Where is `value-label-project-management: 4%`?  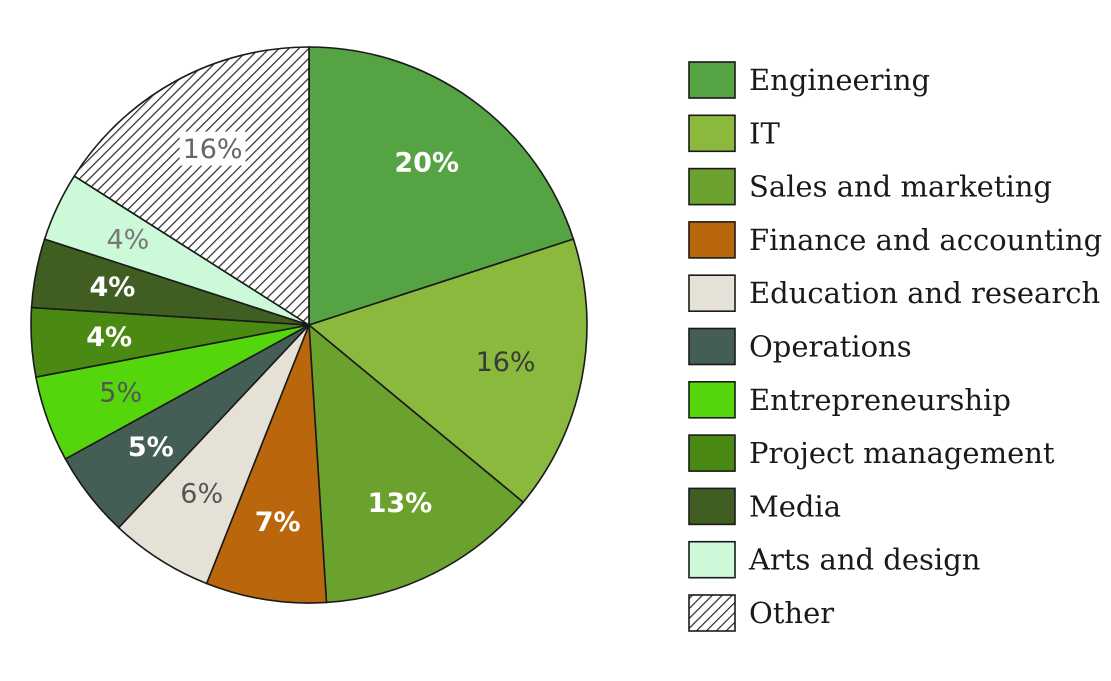
value-label-project-management: 4% is located at coordinates (109, 337).